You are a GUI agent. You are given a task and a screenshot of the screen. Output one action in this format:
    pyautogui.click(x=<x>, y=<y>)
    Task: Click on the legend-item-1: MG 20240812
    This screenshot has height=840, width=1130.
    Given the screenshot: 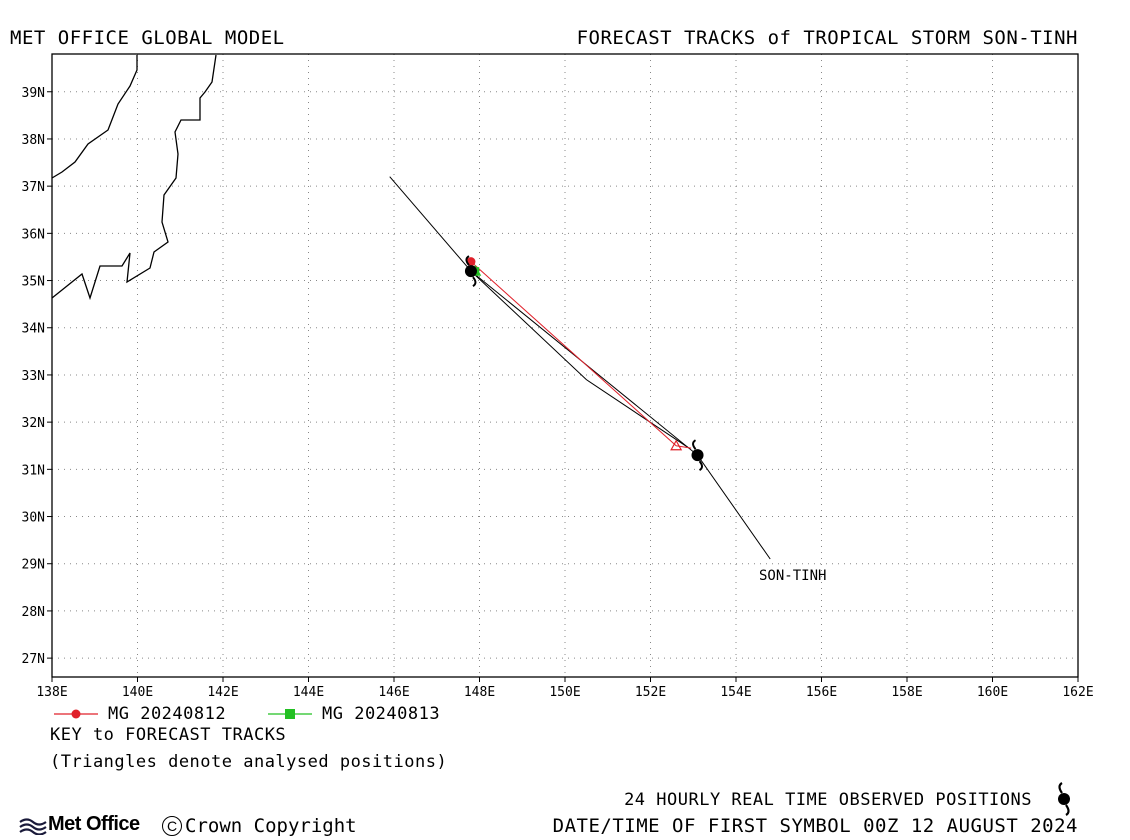 What is the action you would take?
    pyautogui.click(x=167, y=714)
    